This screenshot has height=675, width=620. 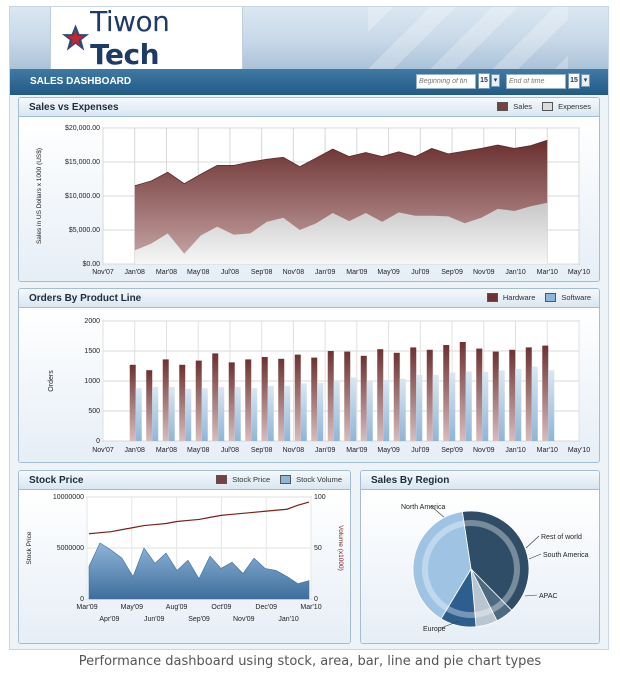 What do you see at coordinates (585, 80) in the screenshot?
I see `end-dropdown-icon: ▾` at bounding box center [585, 80].